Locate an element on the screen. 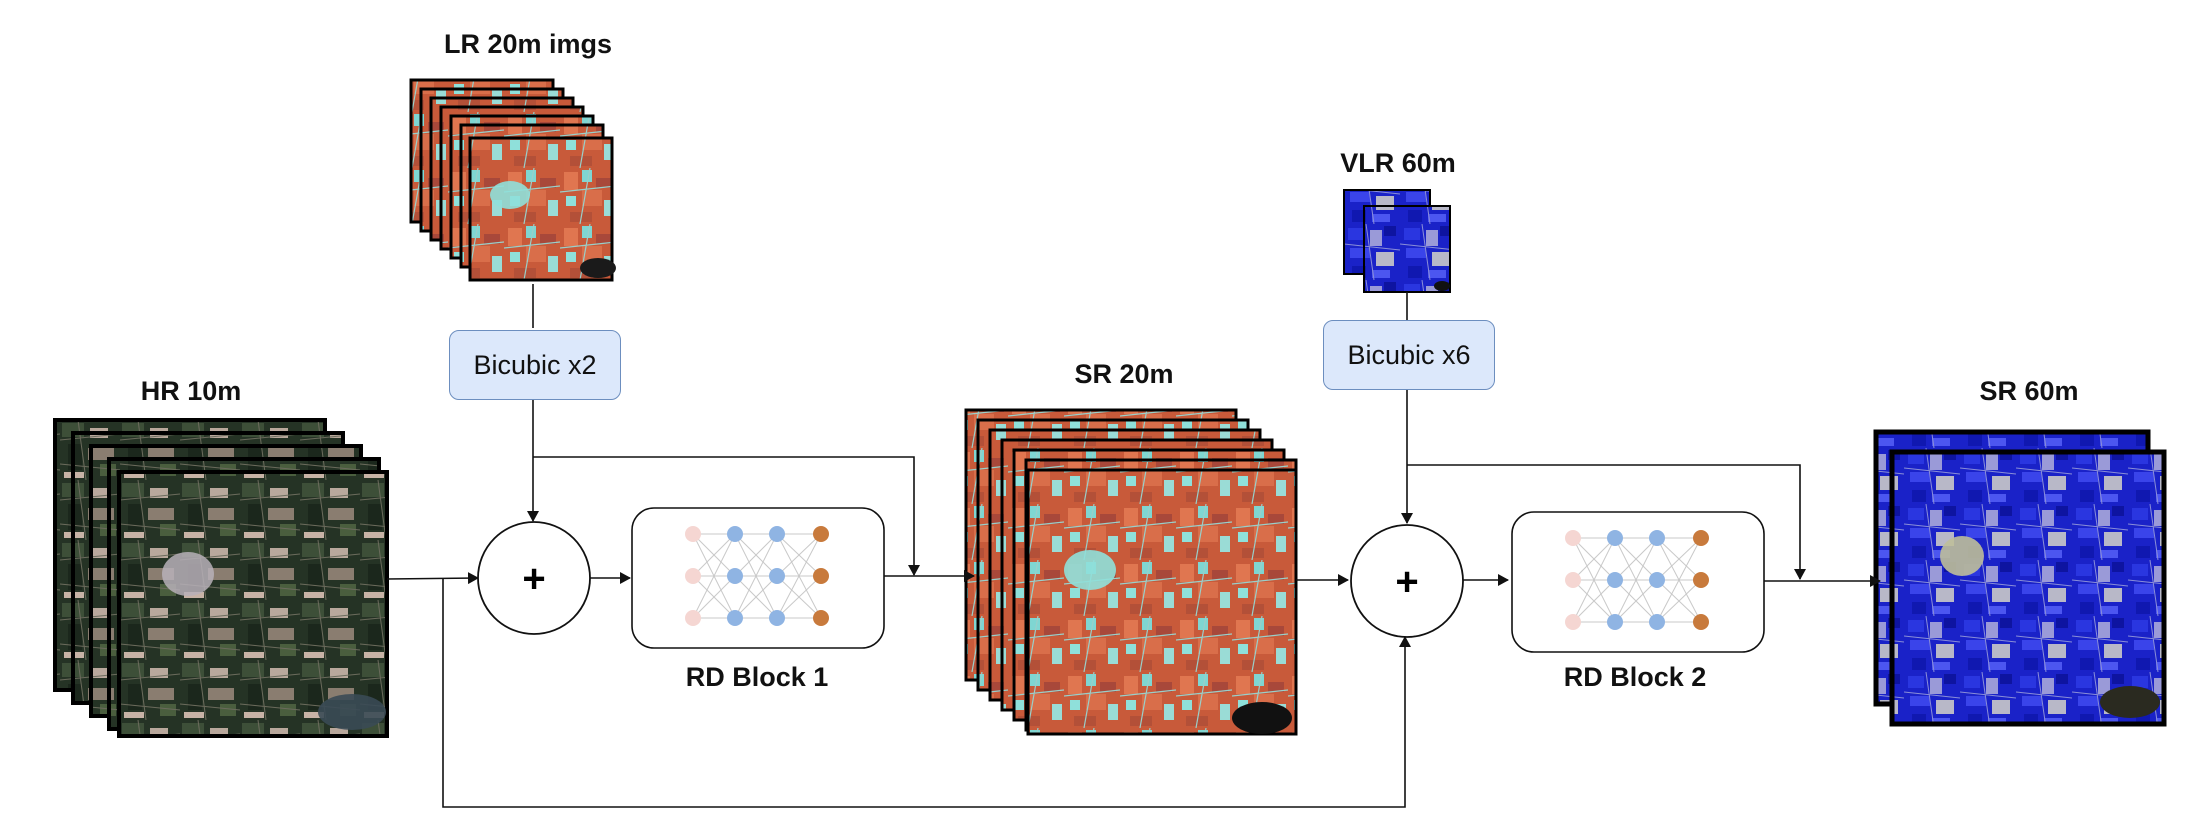  add-node-2: + is located at coordinates (1407, 581).